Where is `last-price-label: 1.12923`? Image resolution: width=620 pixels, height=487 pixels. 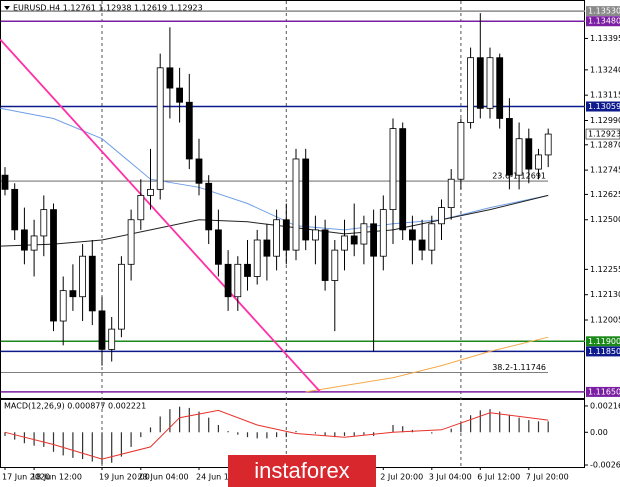
last-price-label: 1.12923 is located at coordinates (604, 134).